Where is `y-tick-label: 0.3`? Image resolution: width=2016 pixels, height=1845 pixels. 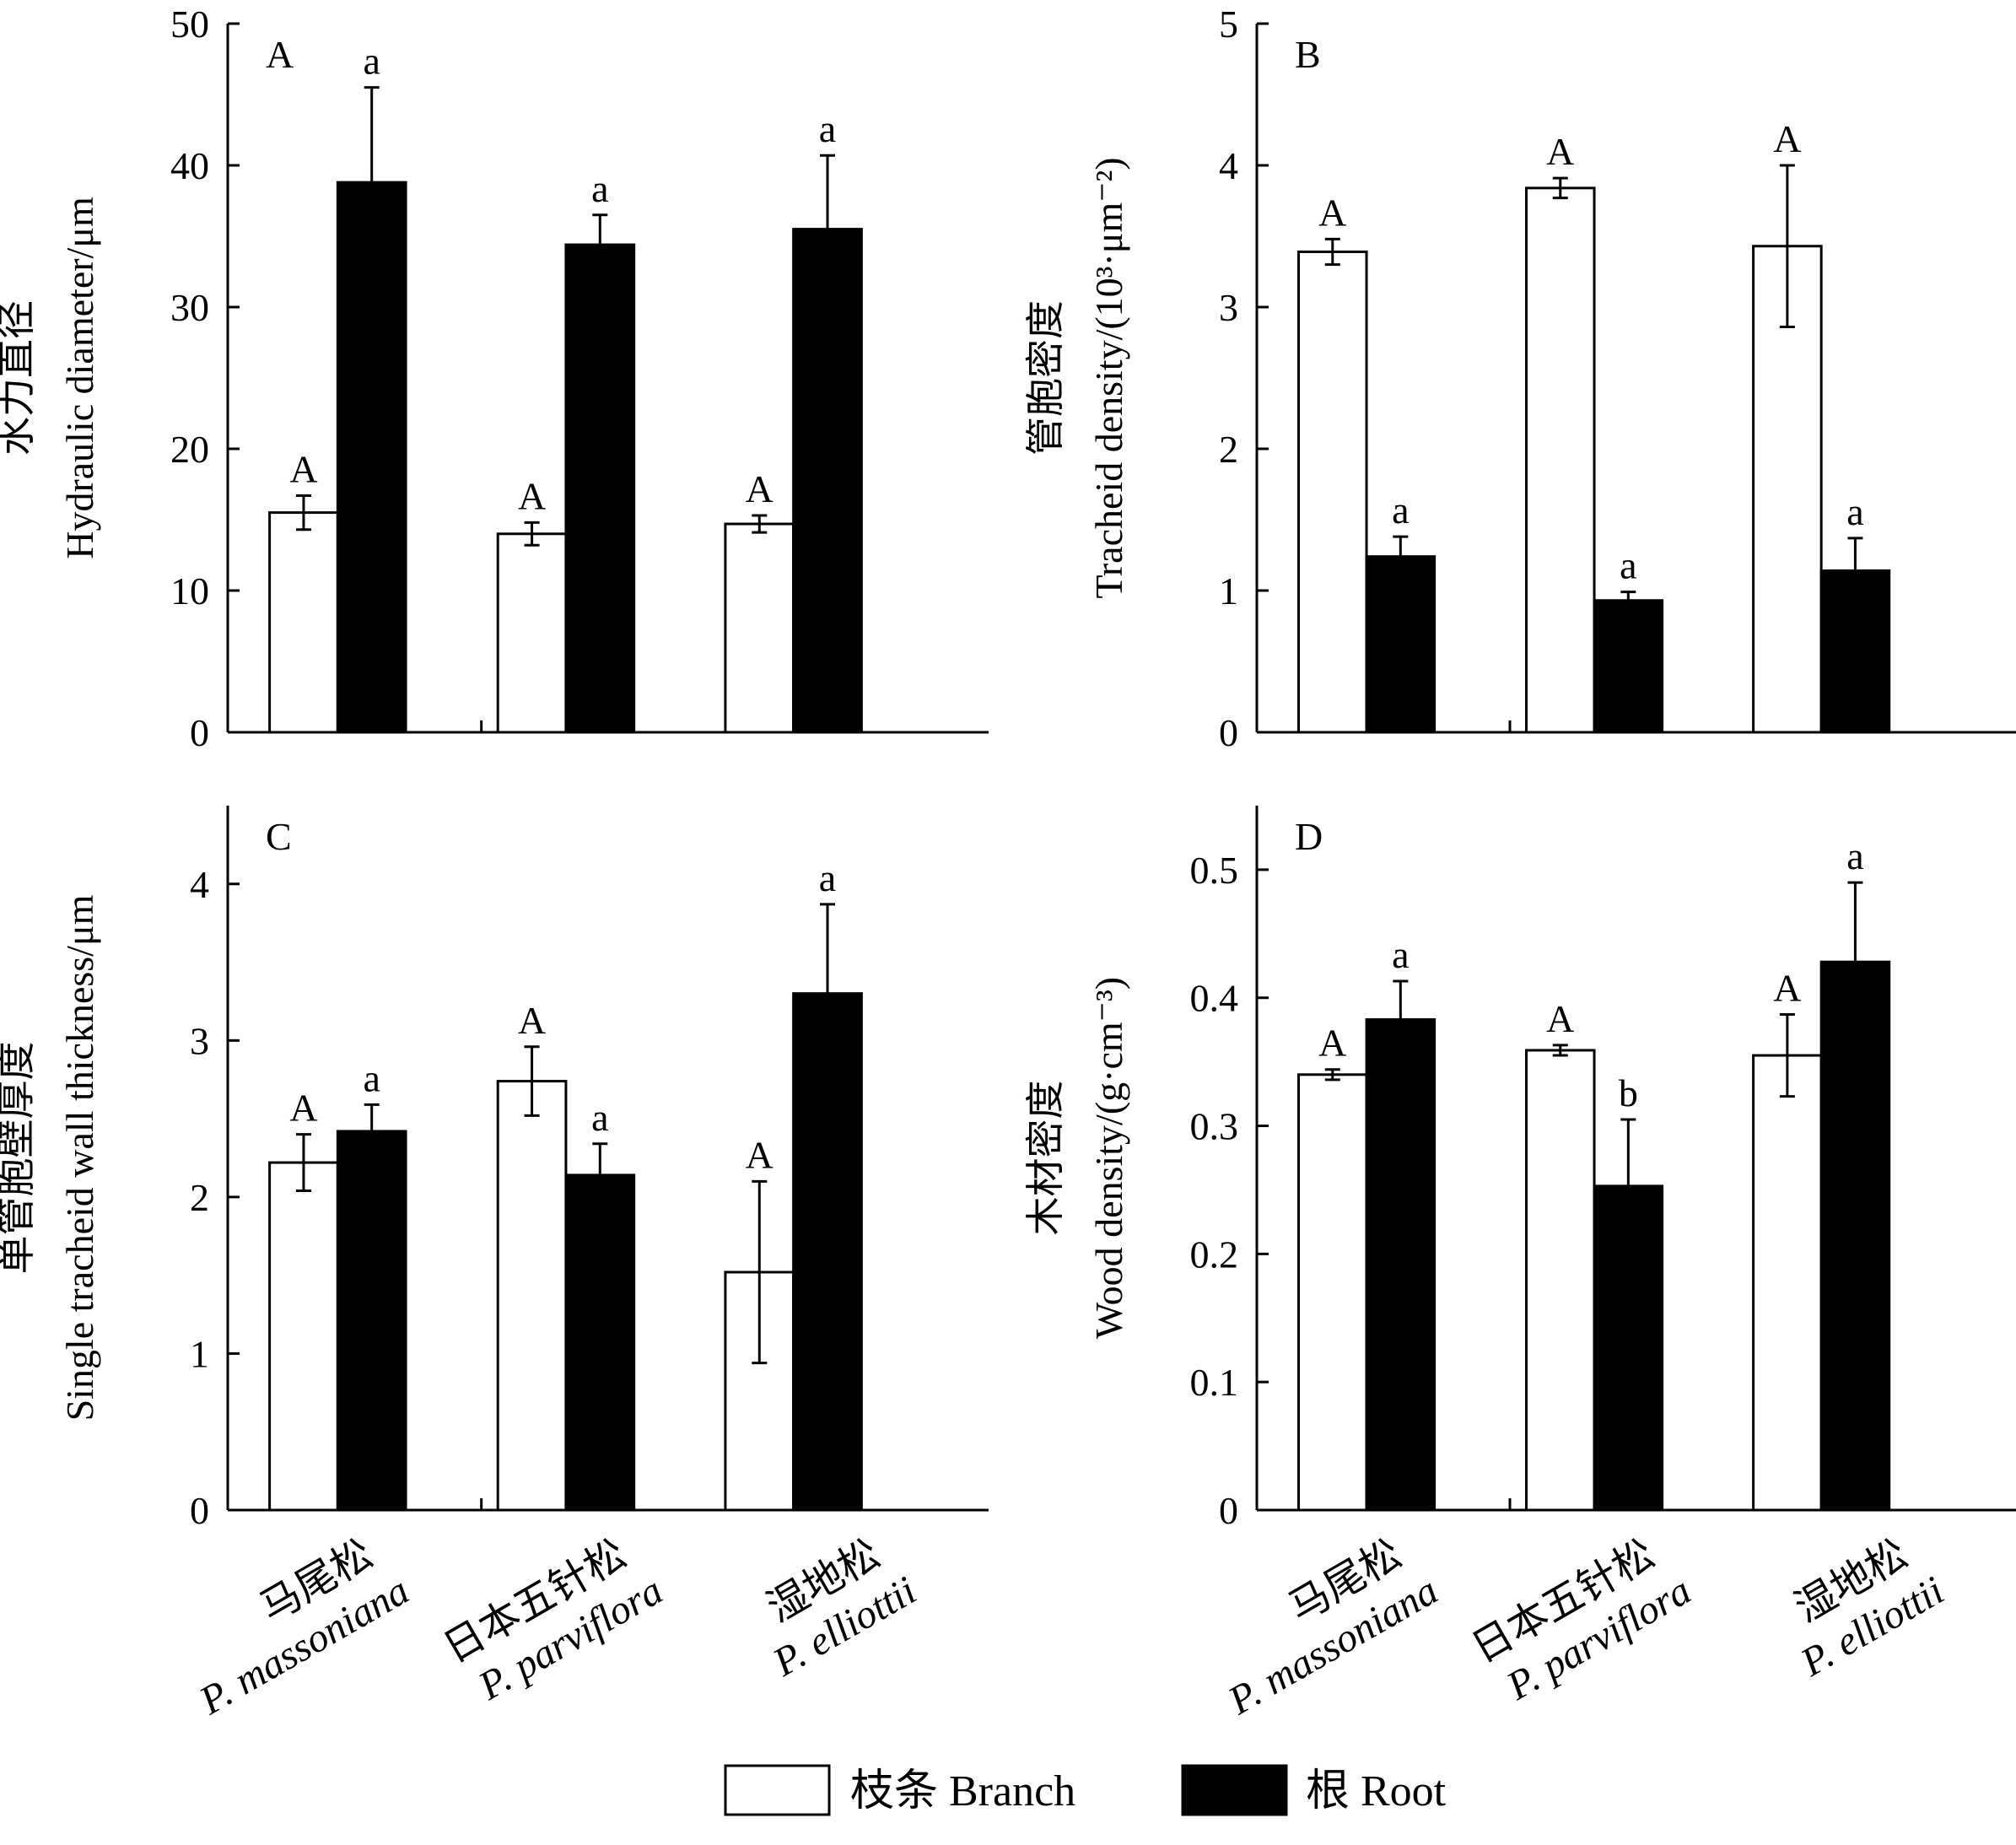
y-tick-label: 0.3 is located at coordinates (1214, 1126).